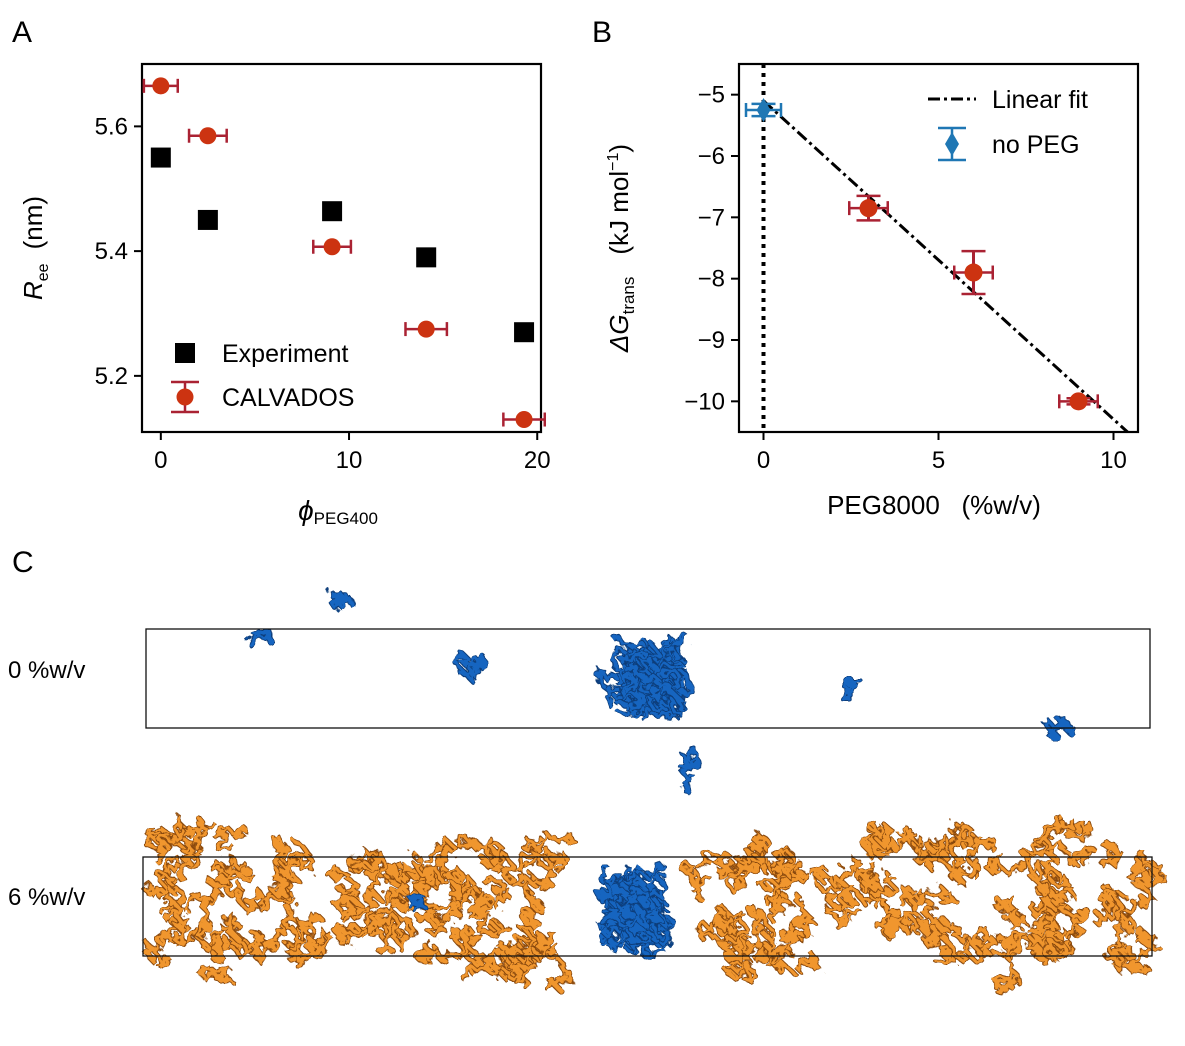  What do you see at coordinates (111, 376) in the screenshot?
I see `chart-a-ytick-label-0: 5.2` at bounding box center [111, 376].